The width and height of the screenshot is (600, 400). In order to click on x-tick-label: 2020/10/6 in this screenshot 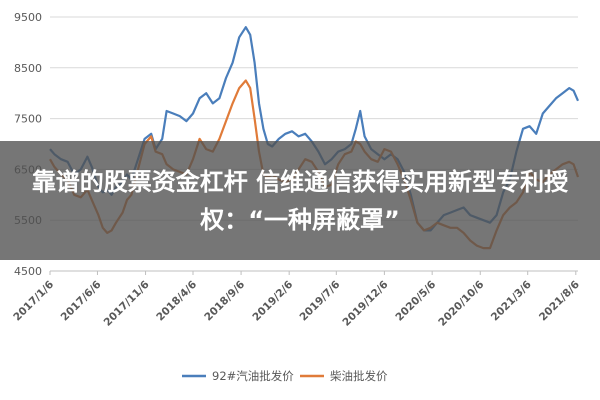, I will do `click(461, 304)`.